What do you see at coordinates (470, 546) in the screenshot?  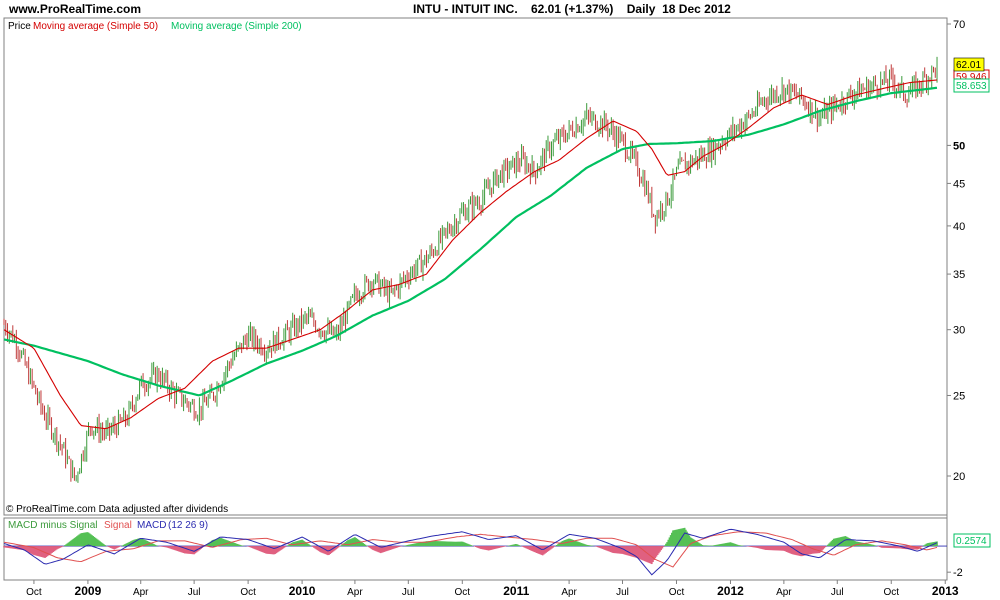 I see `macd-histogram` at bounding box center [470, 546].